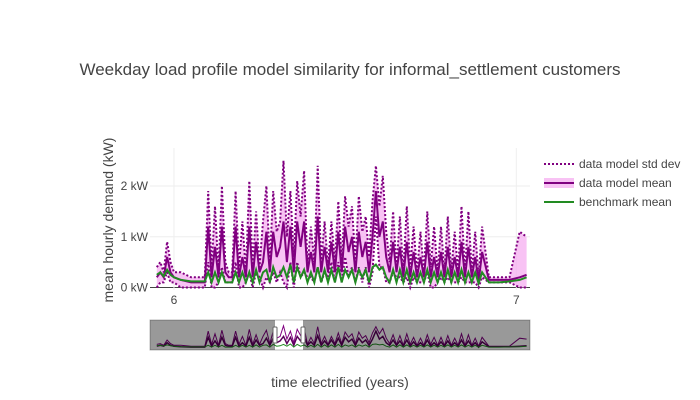 The height and width of the screenshot is (400, 700). I want to click on legend-item: data model mean, so click(608, 183).